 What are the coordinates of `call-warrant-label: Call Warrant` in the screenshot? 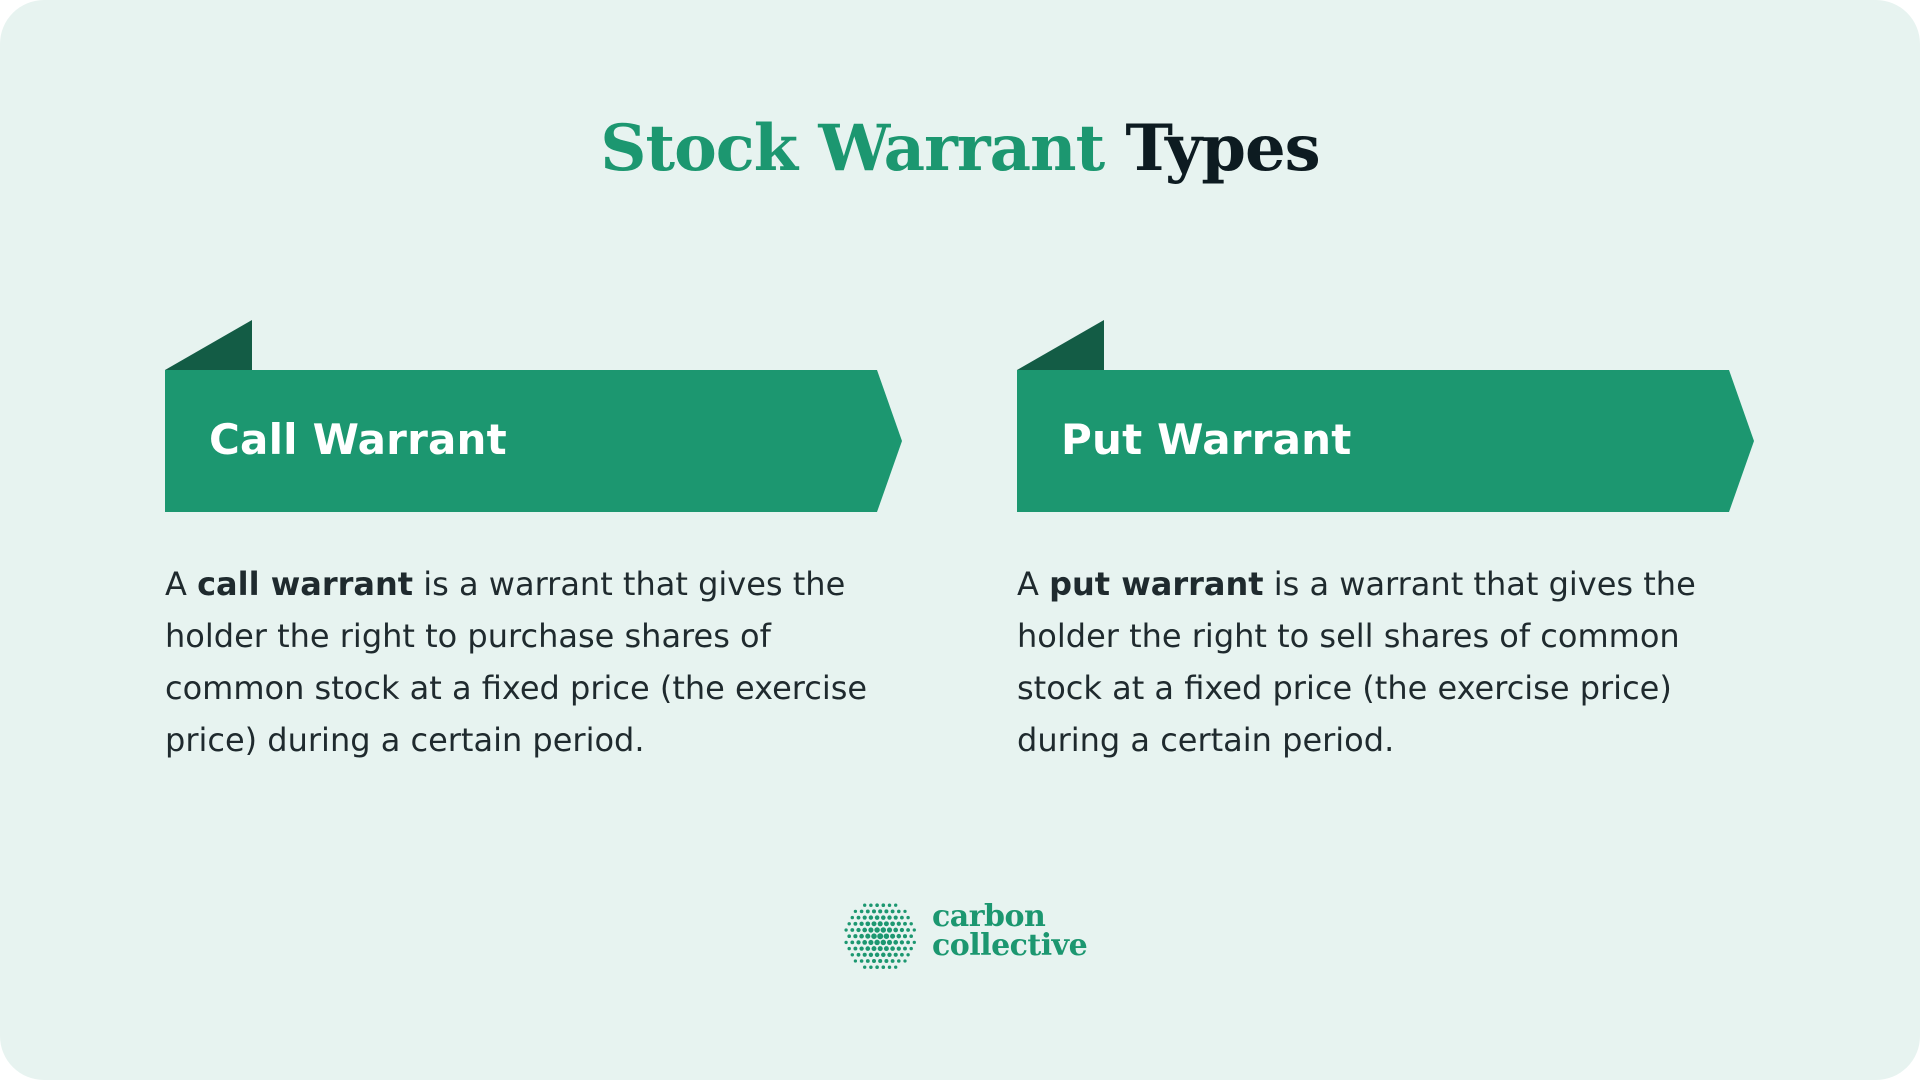 It's located at (358, 439).